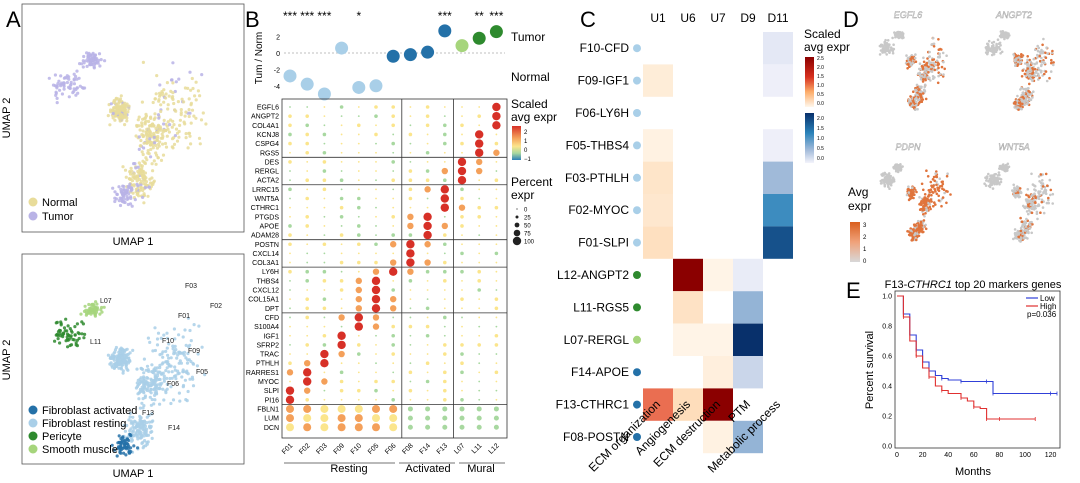 This screenshot has height=483, width=1080. What do you see at coordinates (522, 195) in the screenshot?
I see `b-legend-pct-title-2: expr` at bounding box center [522, 195].